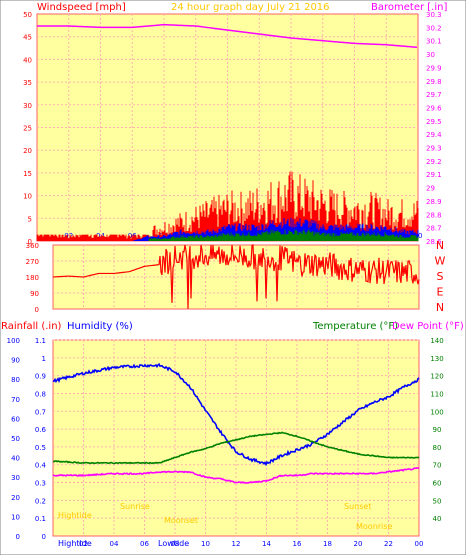 This screenshot has width=466, height=555. What do you see at coordinates (436, 394) in the screenshot?
I see `temperature-tick-label: 110` at bounding box center [436, 394].